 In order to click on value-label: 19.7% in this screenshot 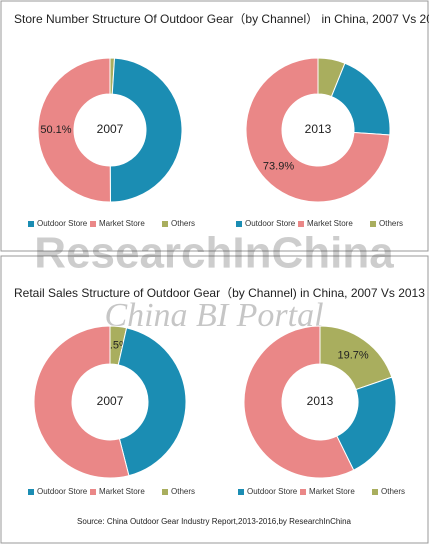, I will do `click(352, 355)`.